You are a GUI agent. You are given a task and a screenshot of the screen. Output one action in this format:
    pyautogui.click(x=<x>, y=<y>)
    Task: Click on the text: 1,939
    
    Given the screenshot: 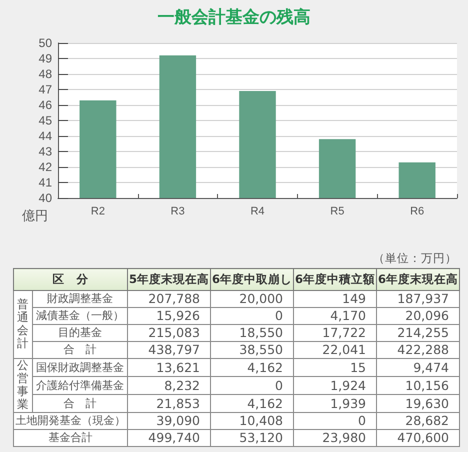 What is the action you would take?
    pyautogui.click(x=348, y=403)
    